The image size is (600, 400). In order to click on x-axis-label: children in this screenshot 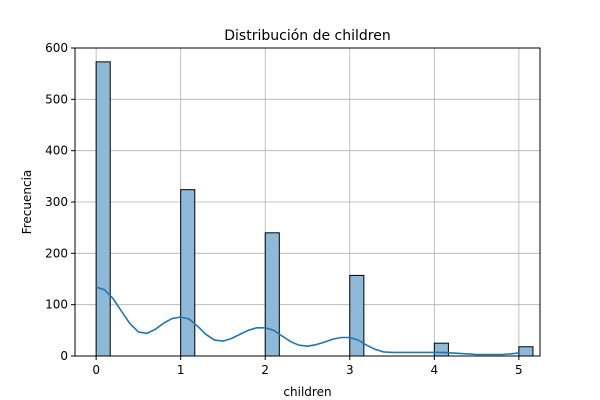, I will do `click(307, 392)`.